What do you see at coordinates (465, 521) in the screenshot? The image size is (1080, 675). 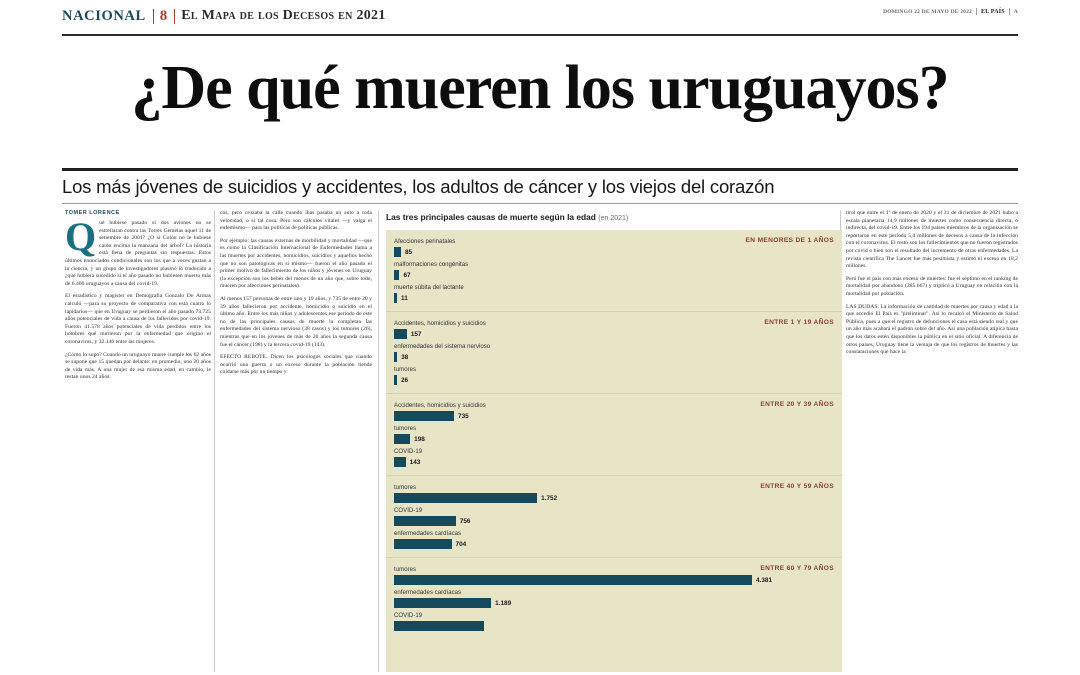 I see `bar-value-label: 756` at bounding box center [465, 521].